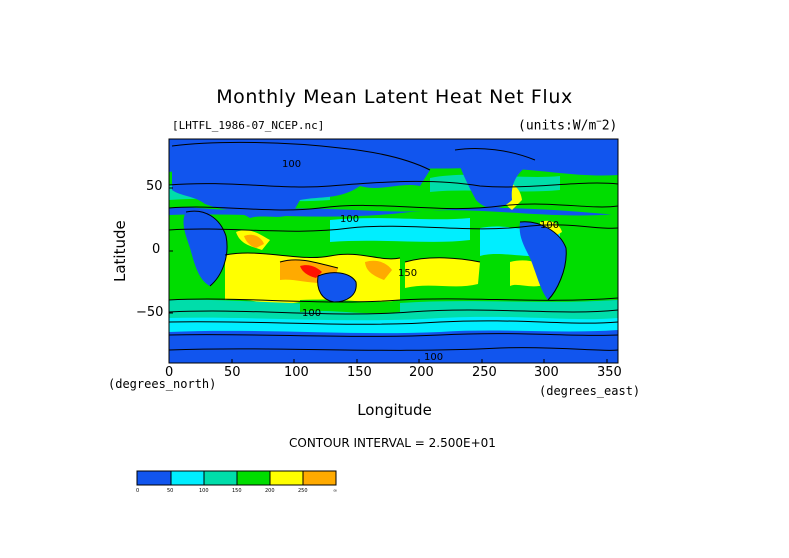 The height and width of the screenshot is (558, 789). What do you see at coordinates (546, 372) in the screenshot?
I see `x-tick-label: 300` at bounding box center [546, 372].